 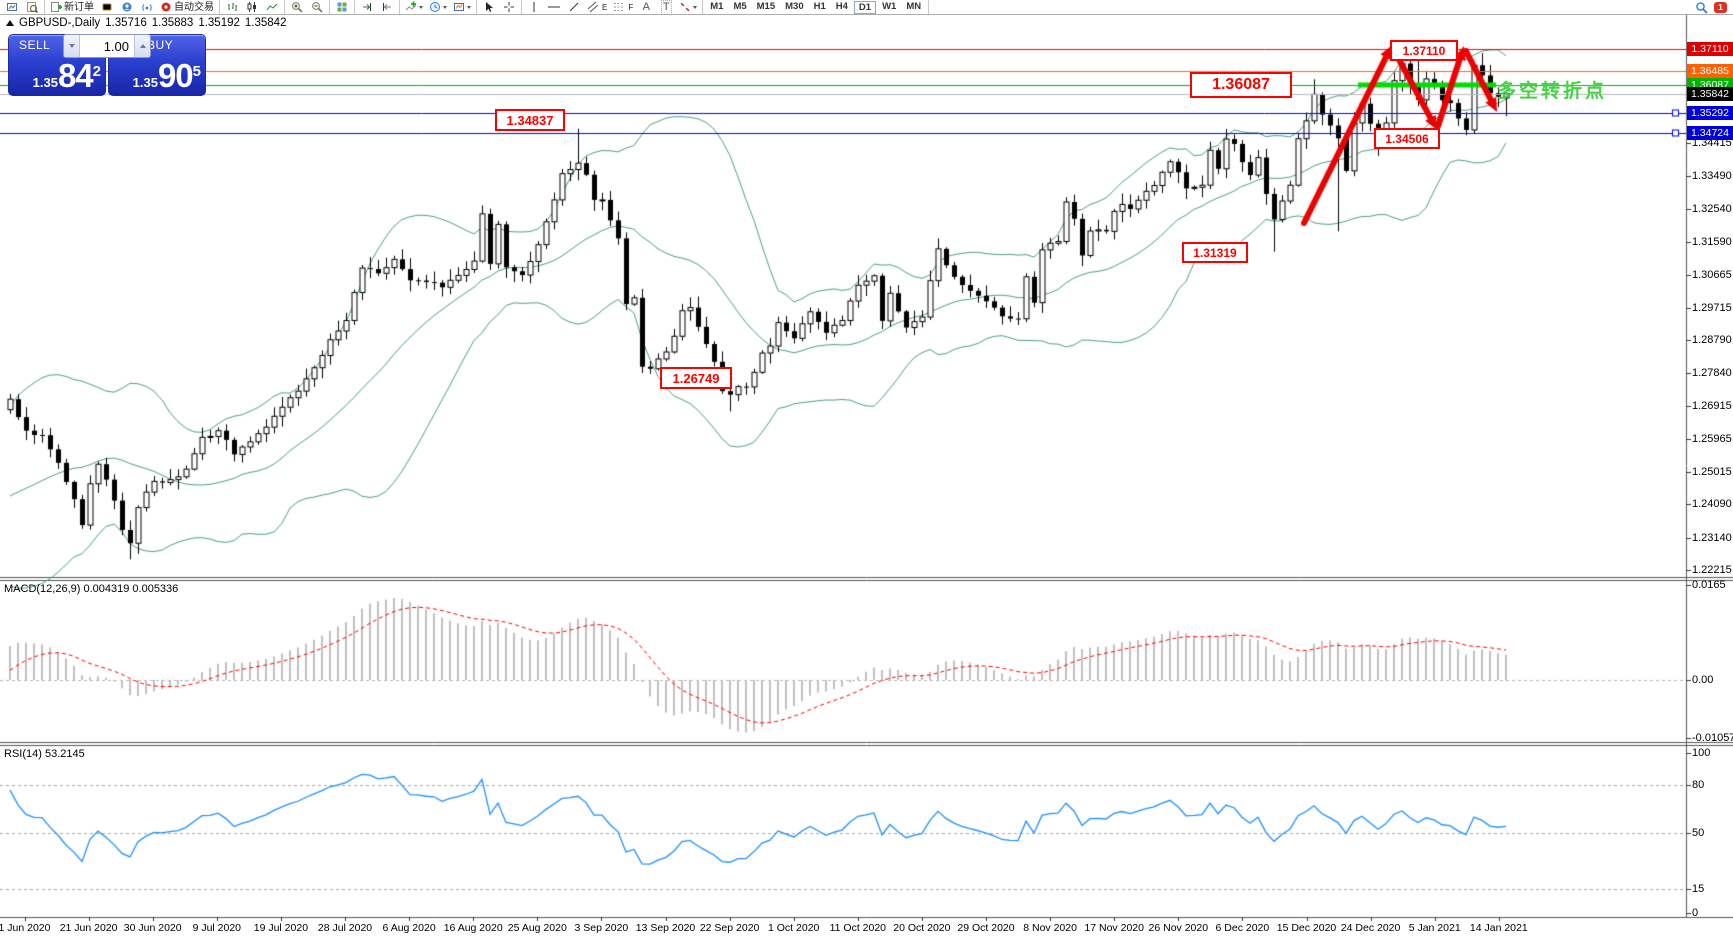 I want to click on price-annotation-box: 1.34506, so click(x=1407, y=138).